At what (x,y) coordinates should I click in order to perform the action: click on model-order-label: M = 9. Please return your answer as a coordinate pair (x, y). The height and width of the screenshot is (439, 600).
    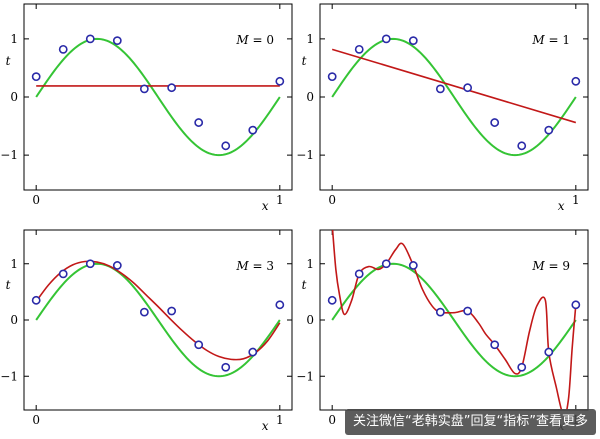
    Looking at the image, I should click on (550, 266).